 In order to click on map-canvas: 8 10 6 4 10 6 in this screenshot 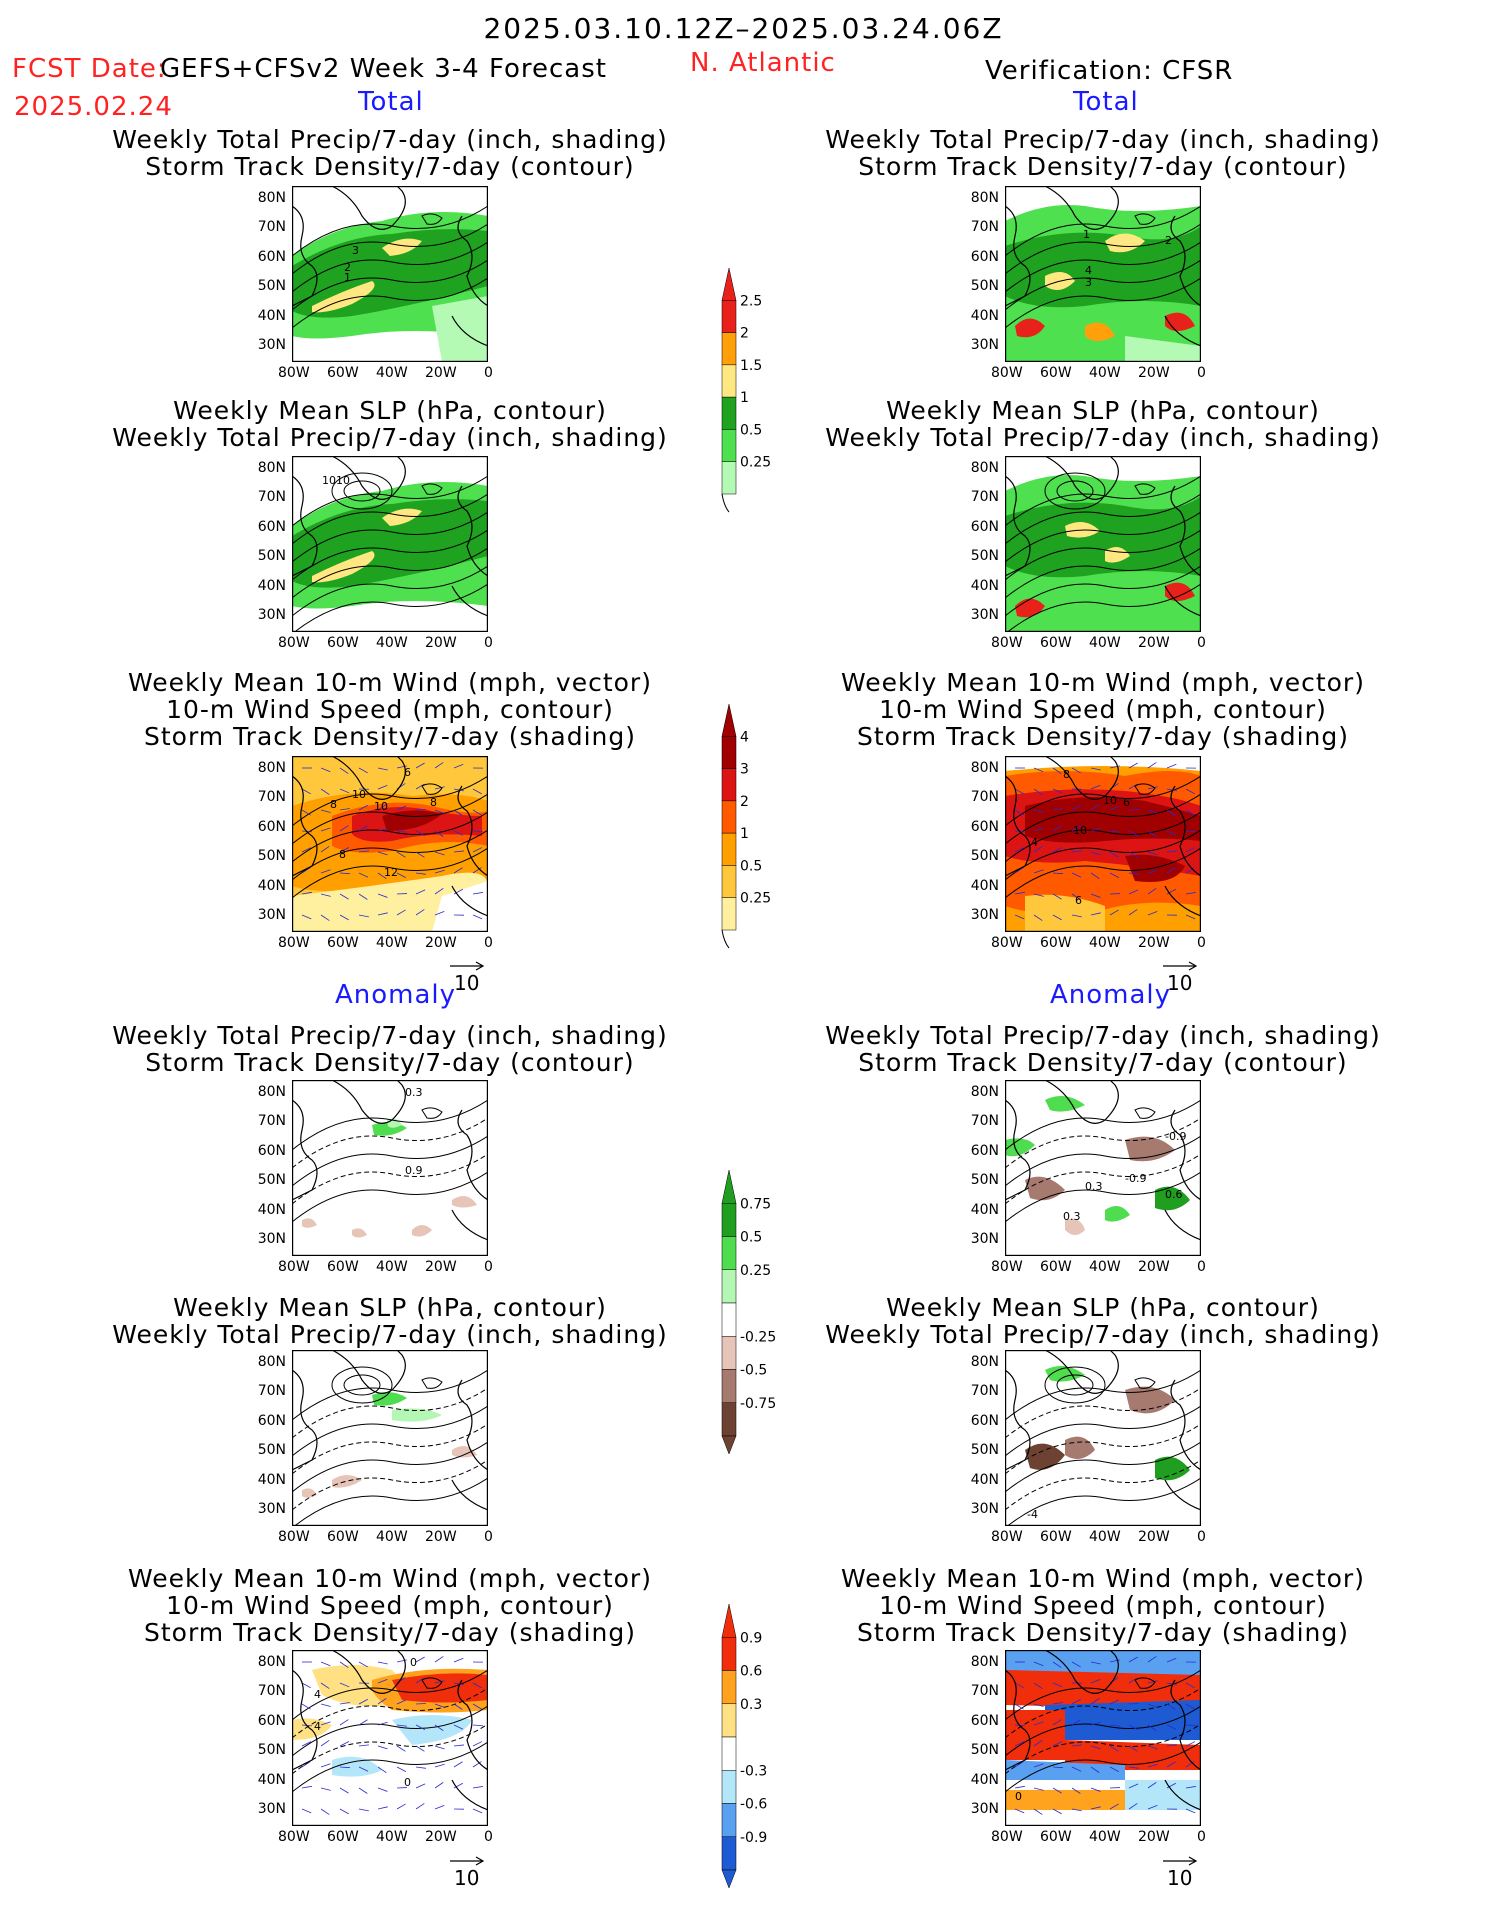, I will do `click(1103, 844)`.